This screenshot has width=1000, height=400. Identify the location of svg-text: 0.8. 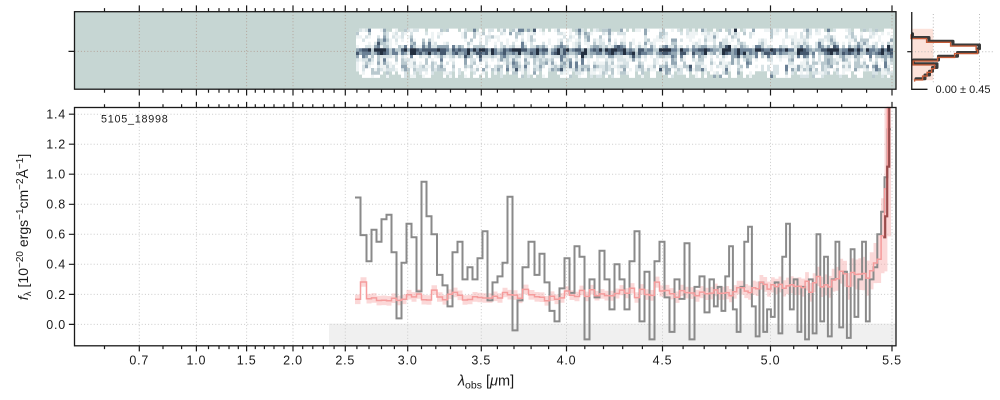
(56, 205).